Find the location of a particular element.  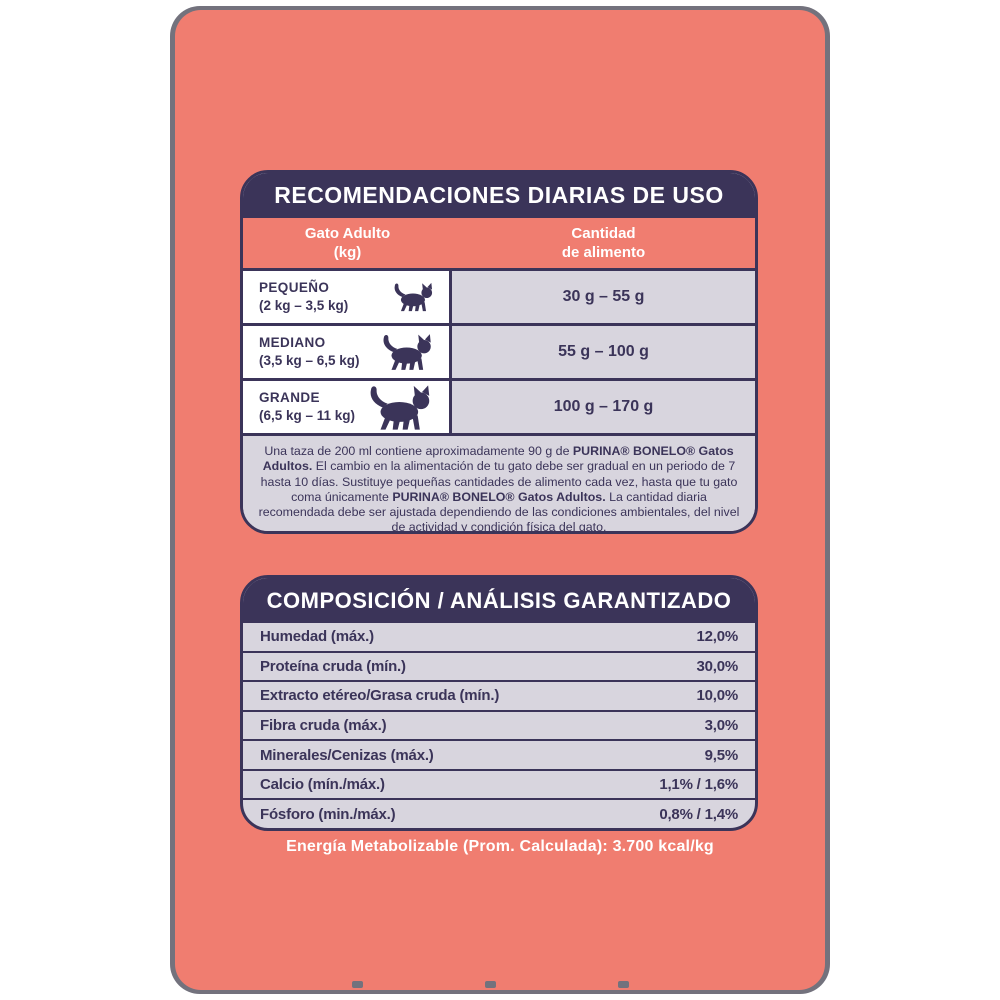

food-amount-cell: 55 g – 100 g is located at coordinates (603, 351).